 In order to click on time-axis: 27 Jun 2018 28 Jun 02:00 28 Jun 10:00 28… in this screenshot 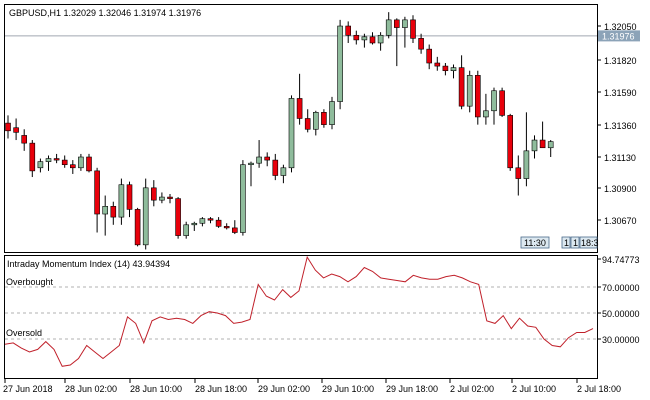, I will do `click(312, 386)`.